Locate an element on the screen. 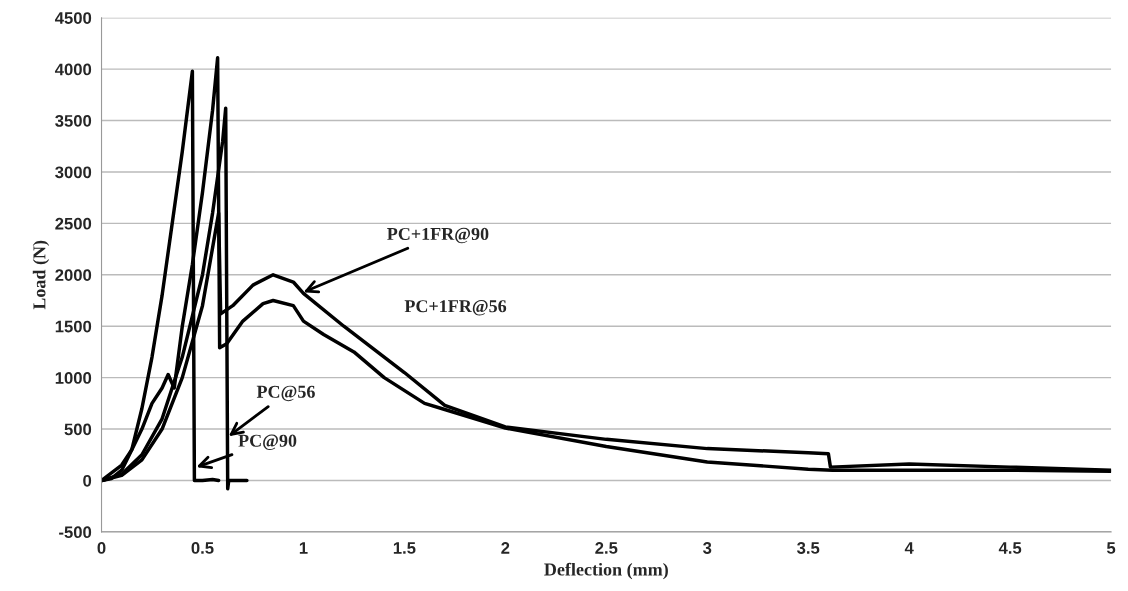 This screenshot has height=591, width=1128. annotation: PC@56 is located at coordinates (285, 393).